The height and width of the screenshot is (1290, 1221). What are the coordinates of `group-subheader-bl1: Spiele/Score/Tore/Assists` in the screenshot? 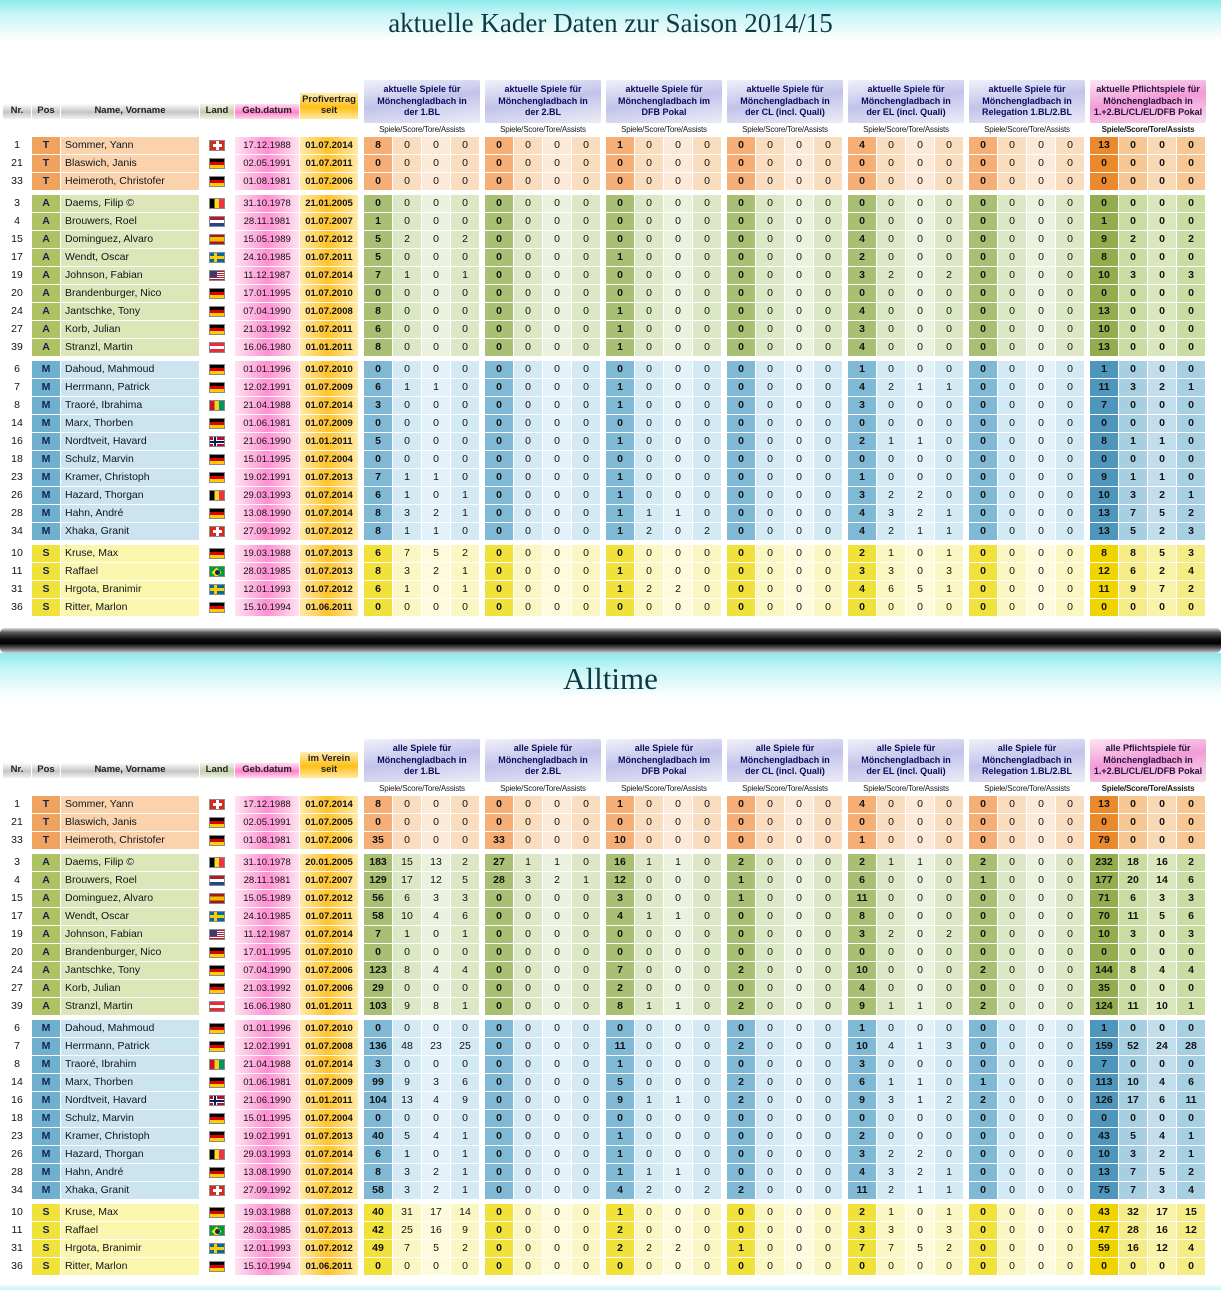 It's located at (422, 788).